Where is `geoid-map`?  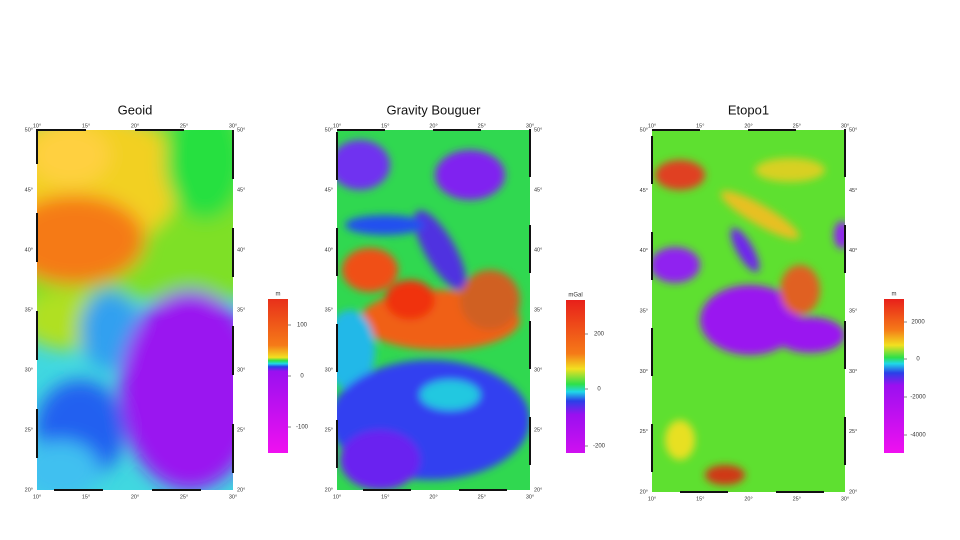
geoid-map is located at coordinates (135, 310).